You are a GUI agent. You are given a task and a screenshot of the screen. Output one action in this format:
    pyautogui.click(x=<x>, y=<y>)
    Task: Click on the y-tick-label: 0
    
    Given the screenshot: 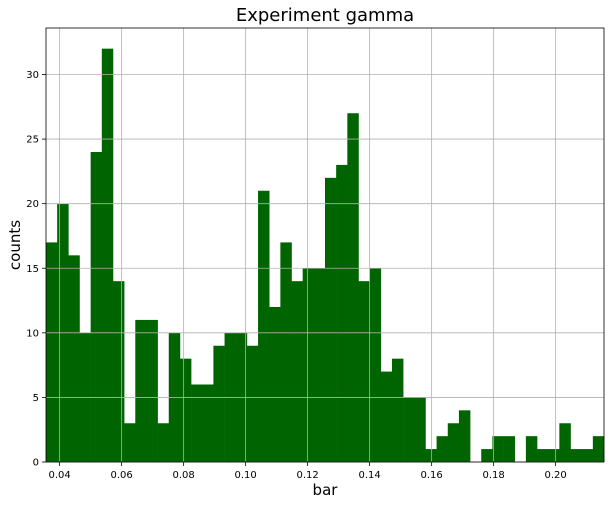 What is the action you would take?
    pyautogui.click(x=36, y=463)
    